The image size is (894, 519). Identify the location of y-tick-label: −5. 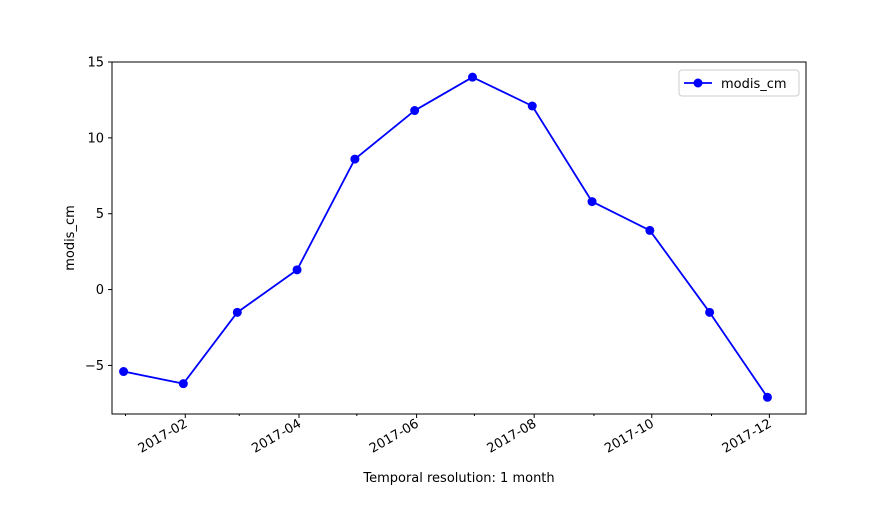
(94, 366).